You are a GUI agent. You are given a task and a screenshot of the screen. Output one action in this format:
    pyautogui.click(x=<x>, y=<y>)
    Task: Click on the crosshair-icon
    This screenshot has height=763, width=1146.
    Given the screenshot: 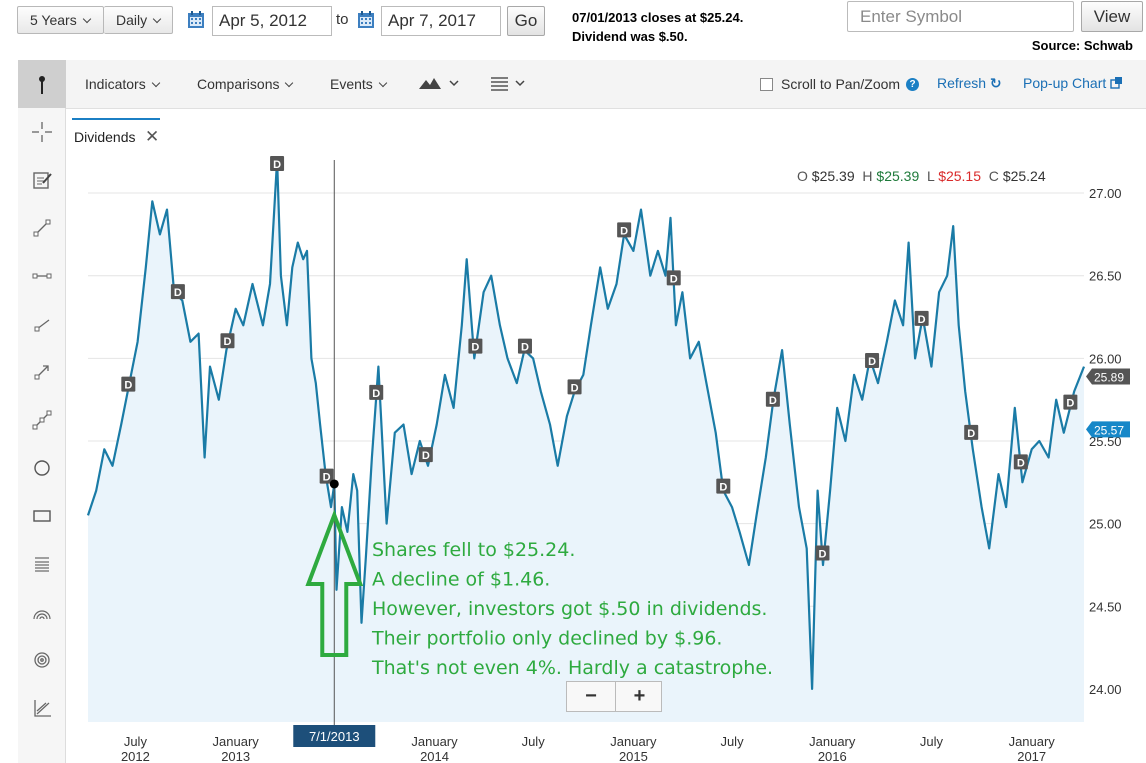 What is the action you would take?
    pyautogui.click(x=42, y=132)
    